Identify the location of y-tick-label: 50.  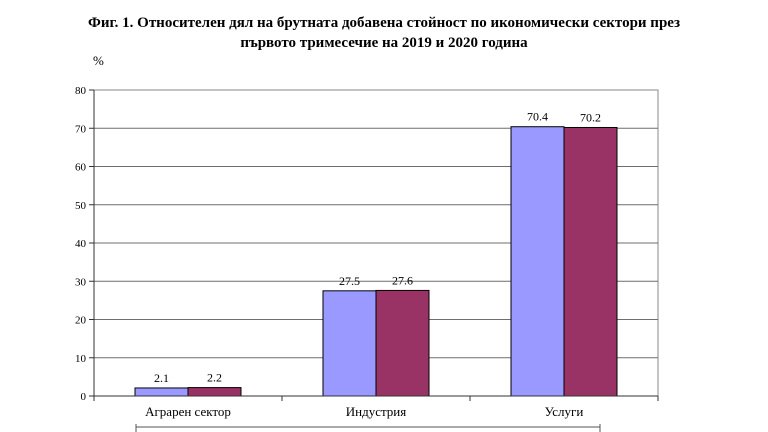
(81, 206).